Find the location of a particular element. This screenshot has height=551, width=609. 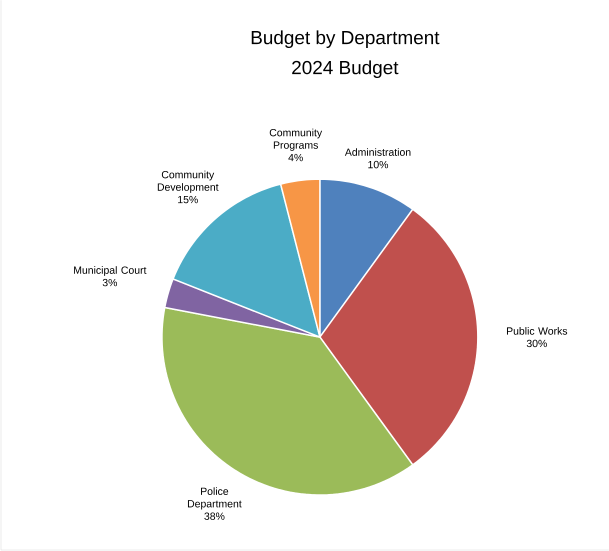

data-label: 3% is located at coordinates (110, 282).